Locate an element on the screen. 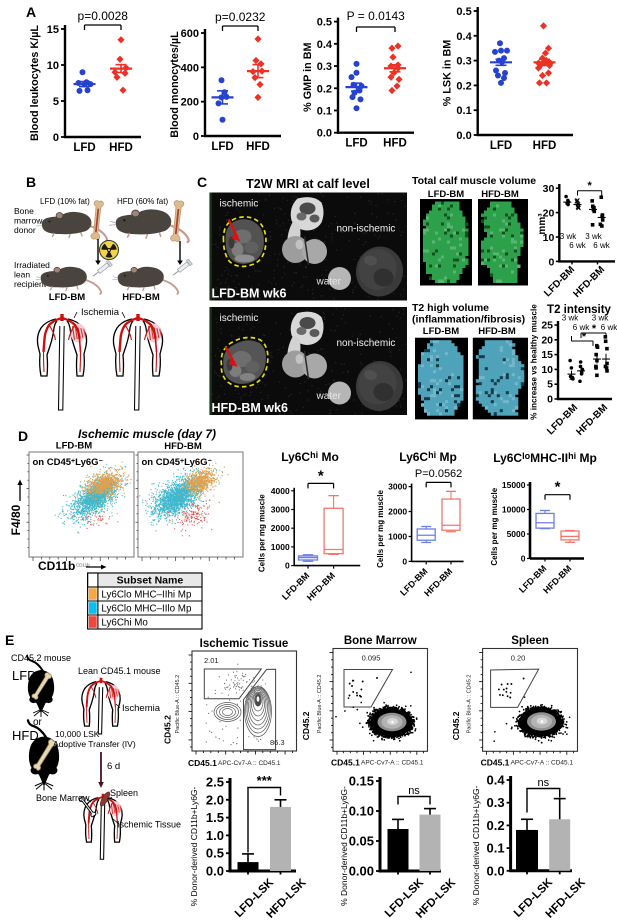 The width and height of the screenshot is (617, 921). svg-text: ischemic is located at coordinates (239, 318).